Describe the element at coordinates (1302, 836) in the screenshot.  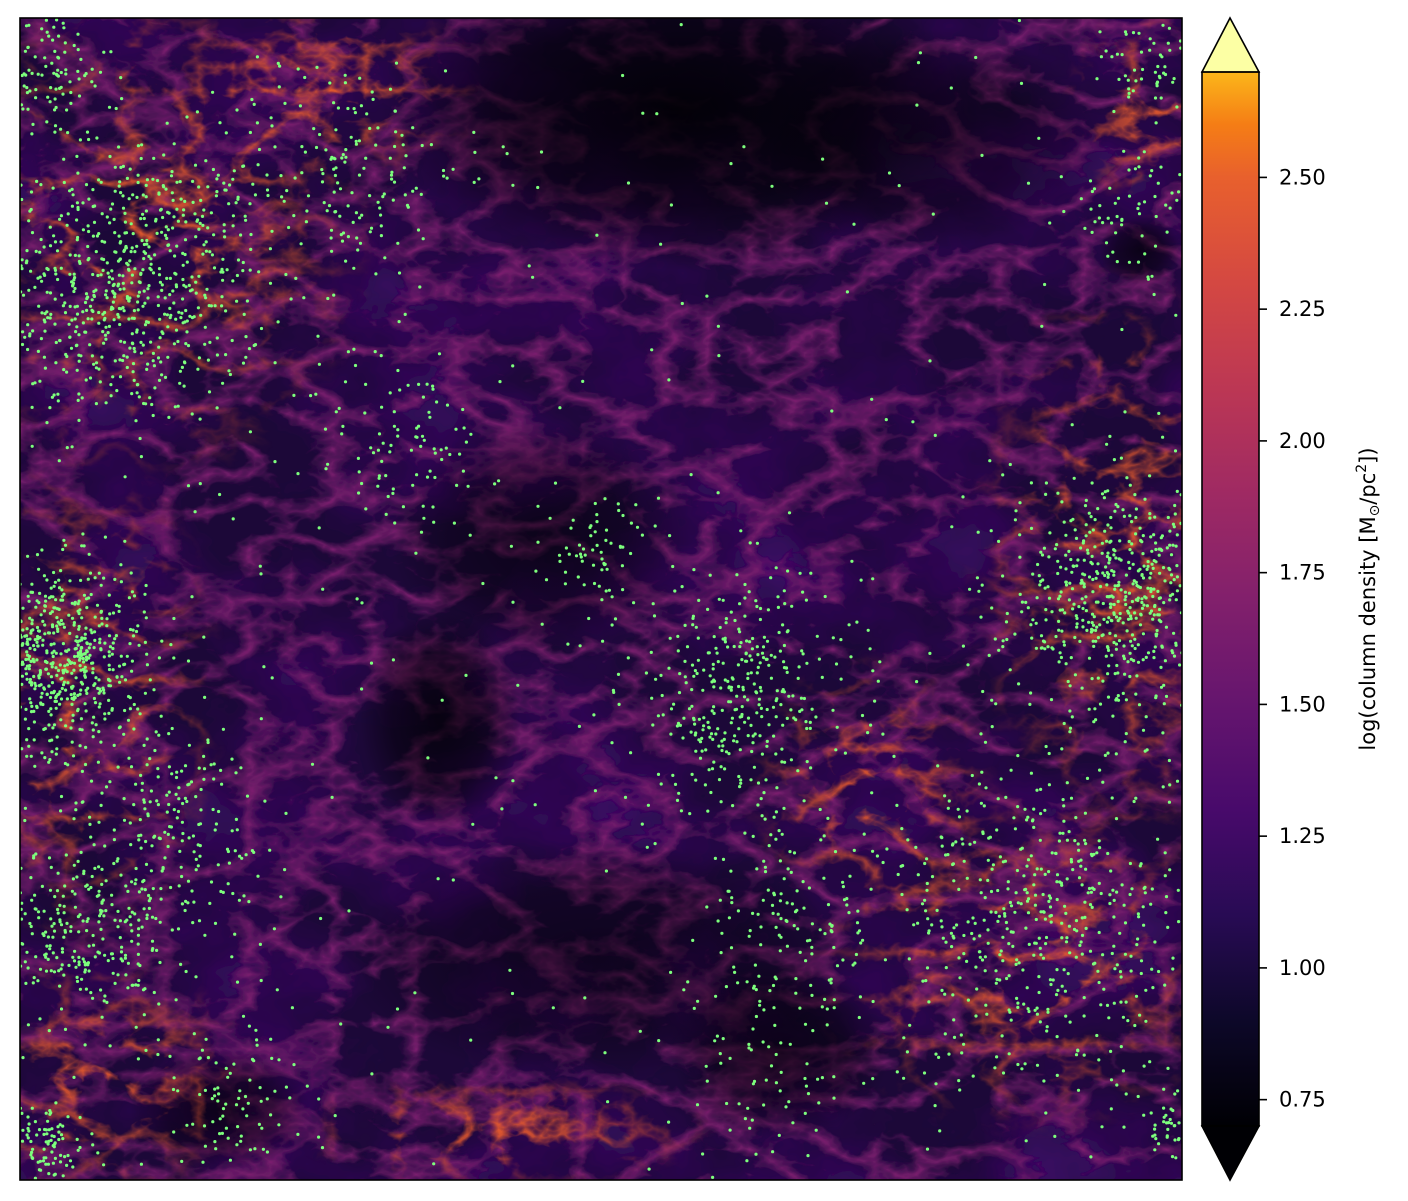
I see `colorbar-tick-label: 1.25` at that location.